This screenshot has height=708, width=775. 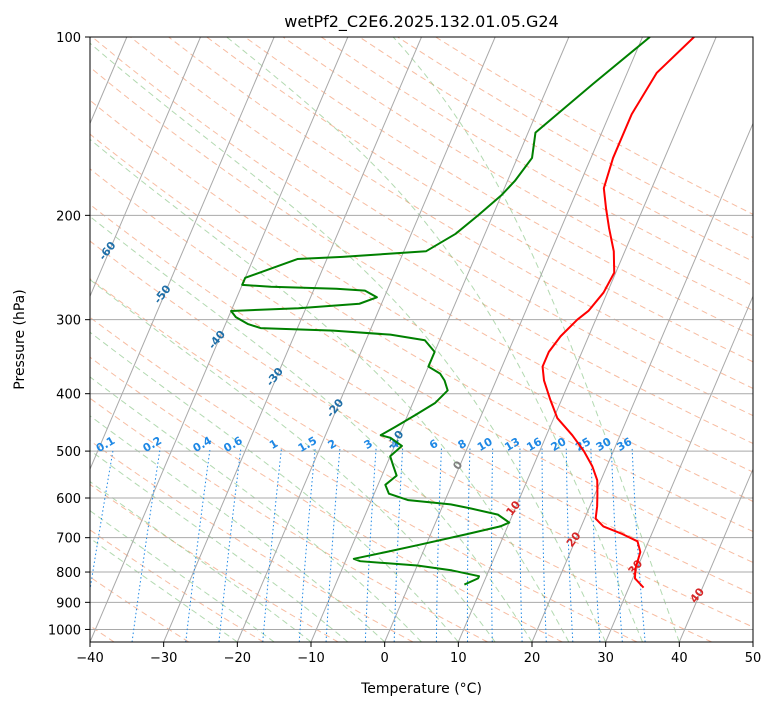 I want to click on y-tick-label: 900, so click(x=68, y=603).